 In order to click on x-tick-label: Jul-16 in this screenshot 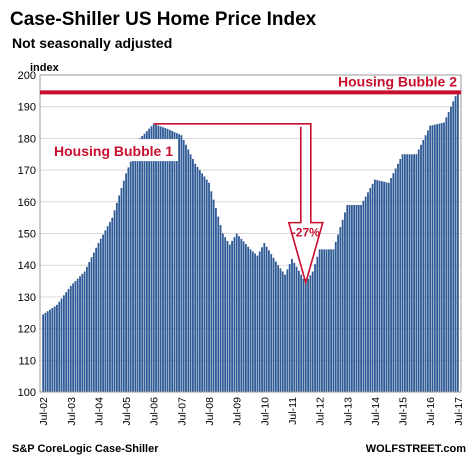, I will do `click(431, 411)`.